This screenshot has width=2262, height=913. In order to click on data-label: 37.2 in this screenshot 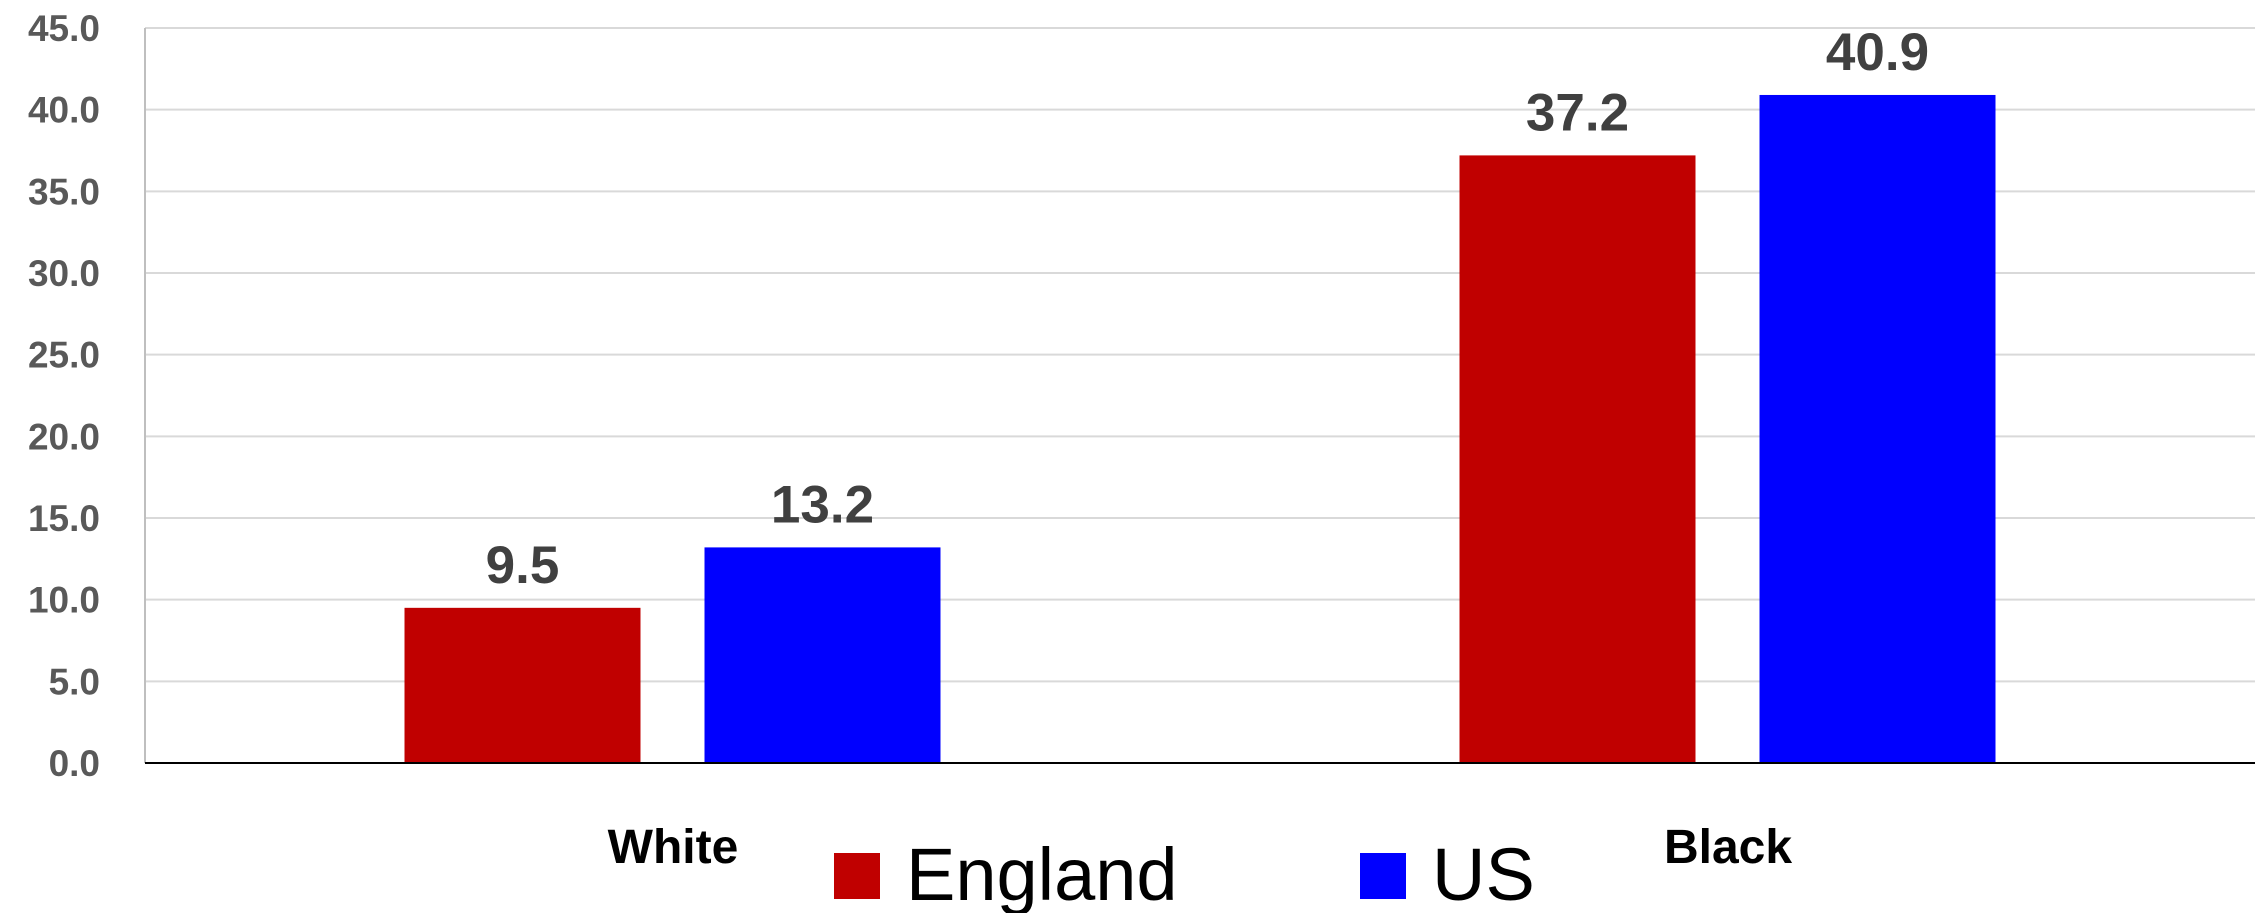, I will do `click(1577, 112)`.